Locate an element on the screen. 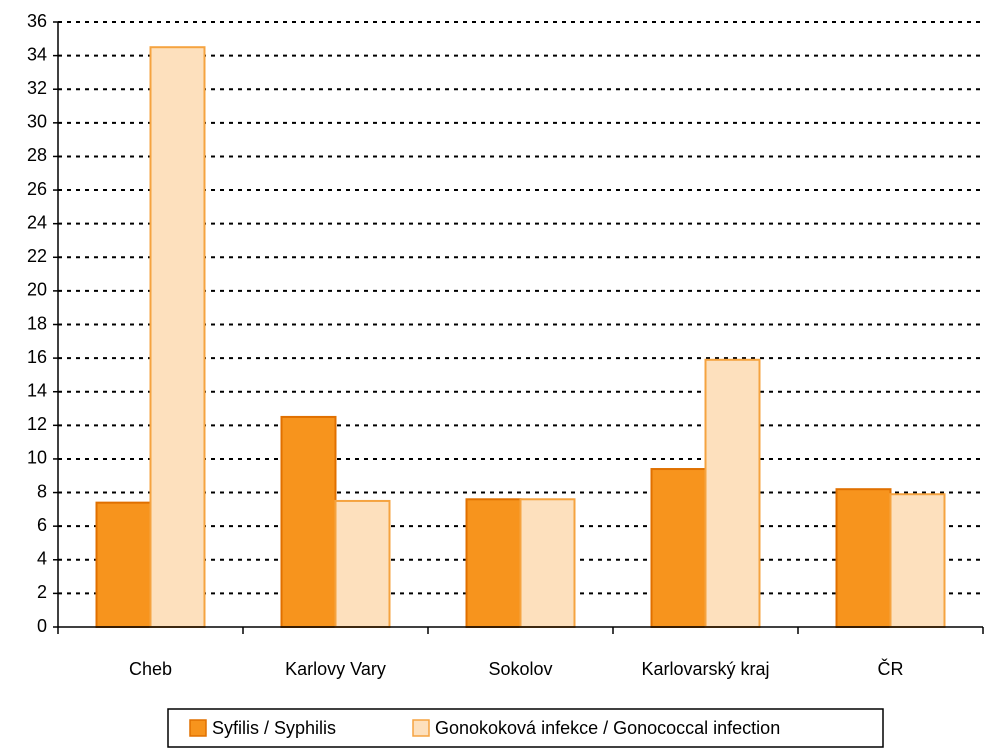 This screenshot has width=989, height=755. y-tick-label: 18 is located at coordinates (37, 323).